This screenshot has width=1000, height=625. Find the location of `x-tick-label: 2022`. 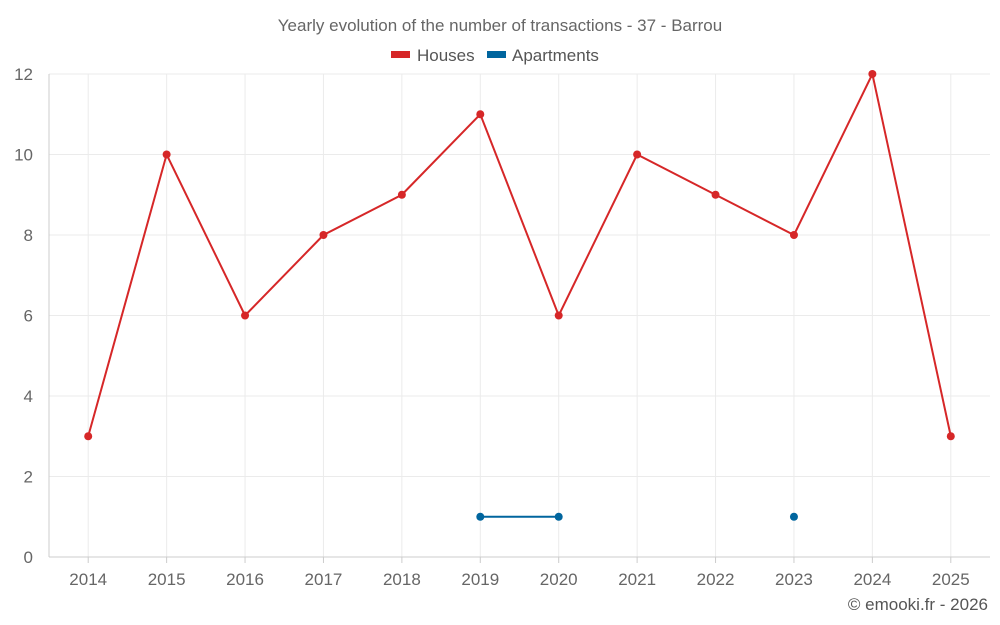

x-tick-label: 2022 is located at coordinates (716, 579).